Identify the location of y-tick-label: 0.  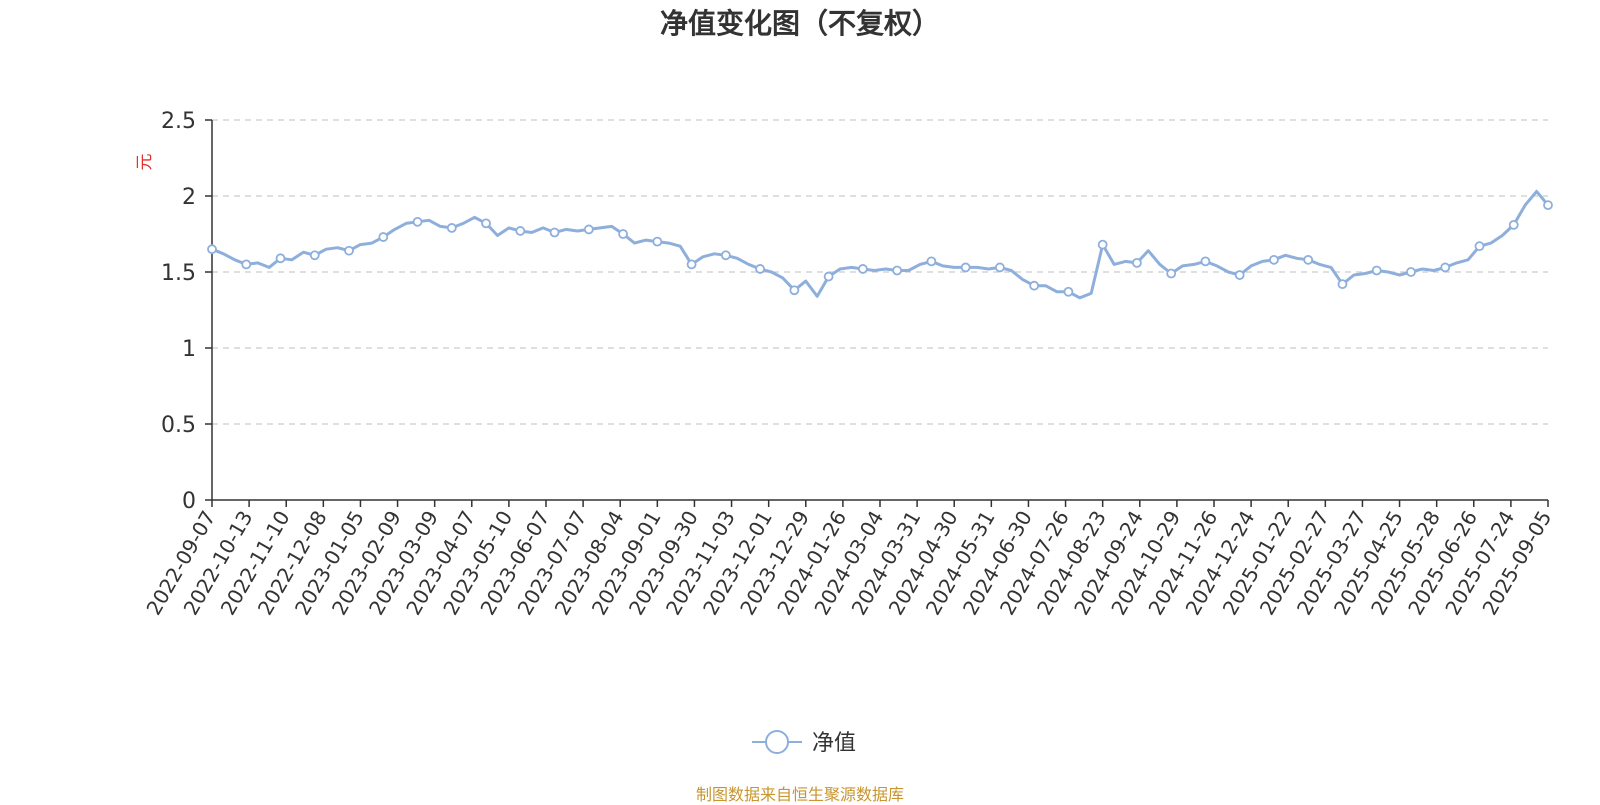
(189, 501).